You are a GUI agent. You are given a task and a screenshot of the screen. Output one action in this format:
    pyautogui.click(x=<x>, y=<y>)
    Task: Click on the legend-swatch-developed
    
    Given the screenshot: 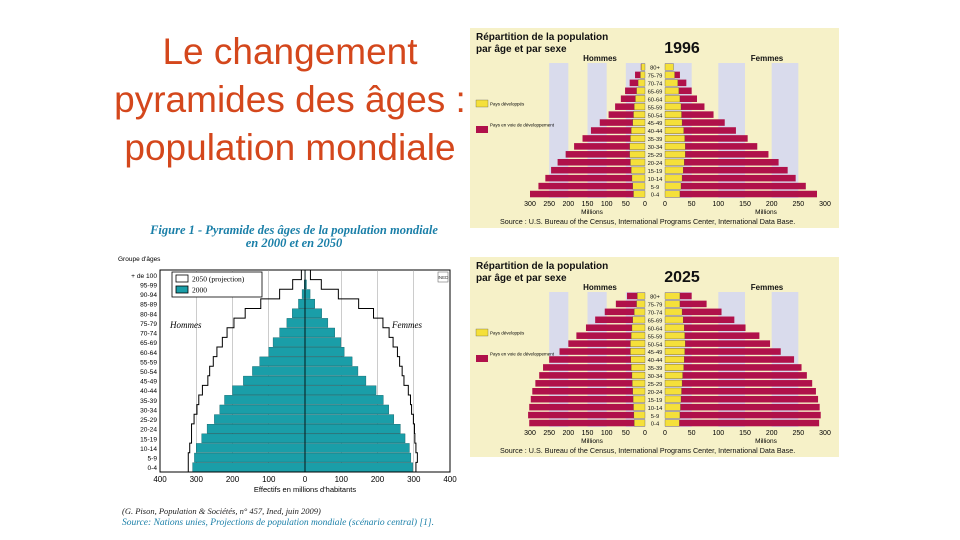 What is the action you would take?
    pyautogui.click(x=482, y=332)
    